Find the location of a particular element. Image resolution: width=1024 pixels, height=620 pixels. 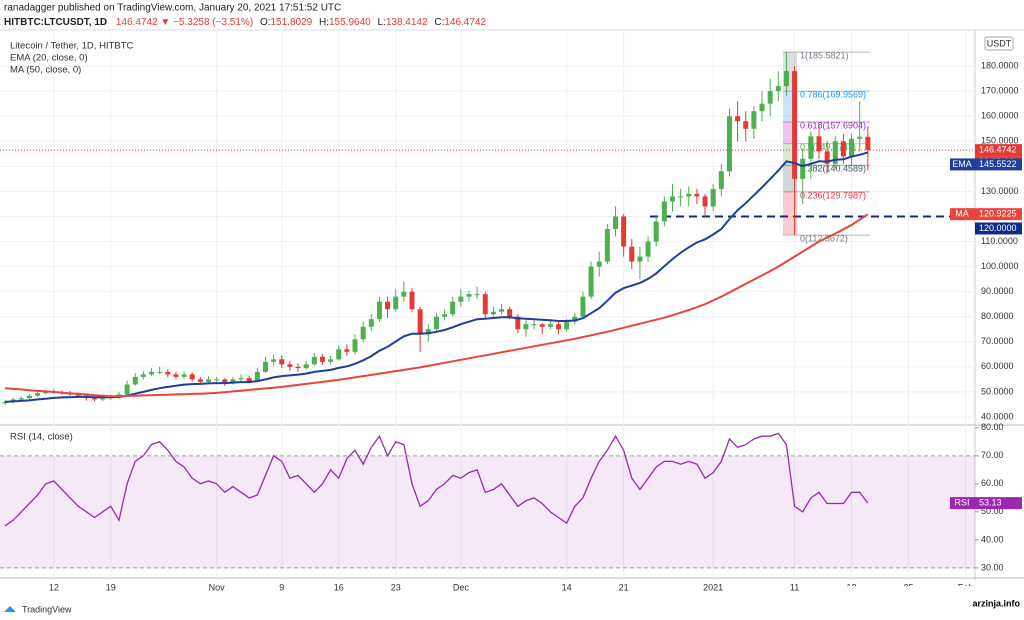

hline-tag-bg is located at coordinates (998, 228).